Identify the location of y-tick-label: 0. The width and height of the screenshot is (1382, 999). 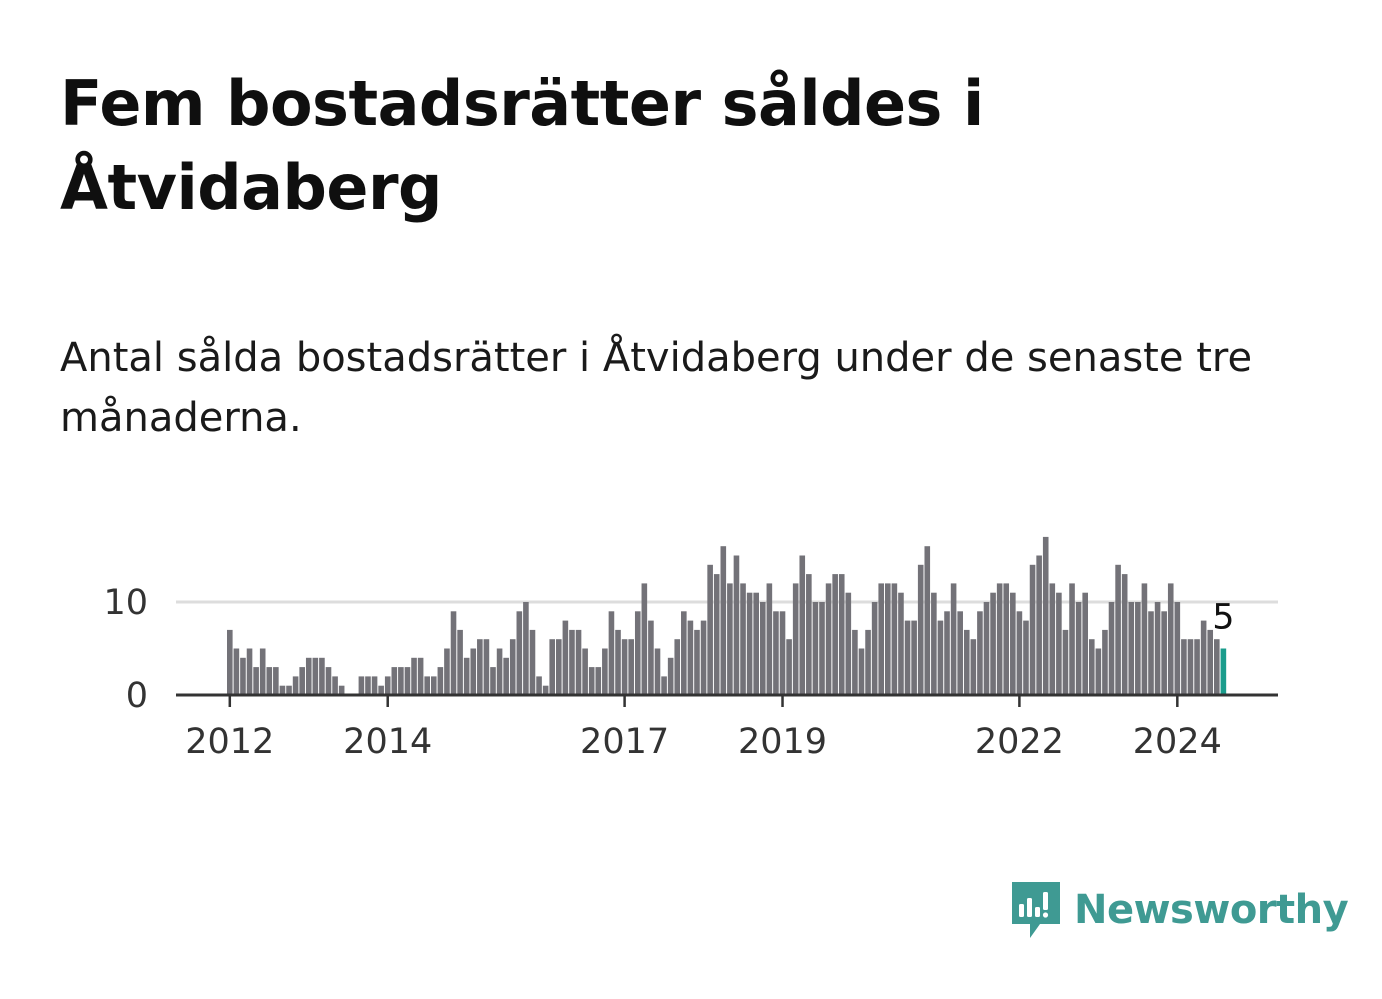
(137, 696).